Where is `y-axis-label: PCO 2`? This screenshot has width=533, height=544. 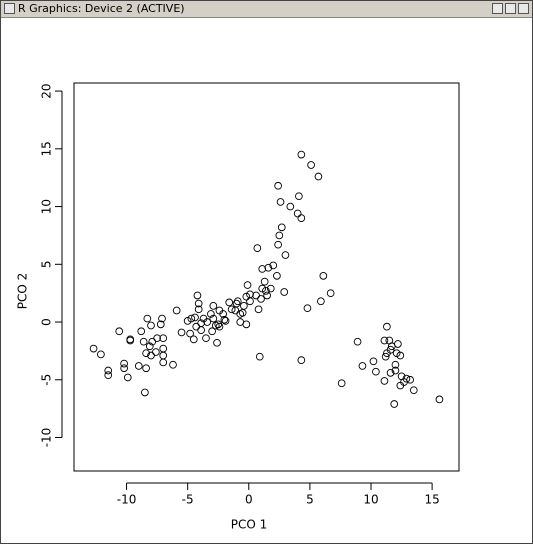
y-axis-label: PCO 2 is located at coordinates (23, 291).